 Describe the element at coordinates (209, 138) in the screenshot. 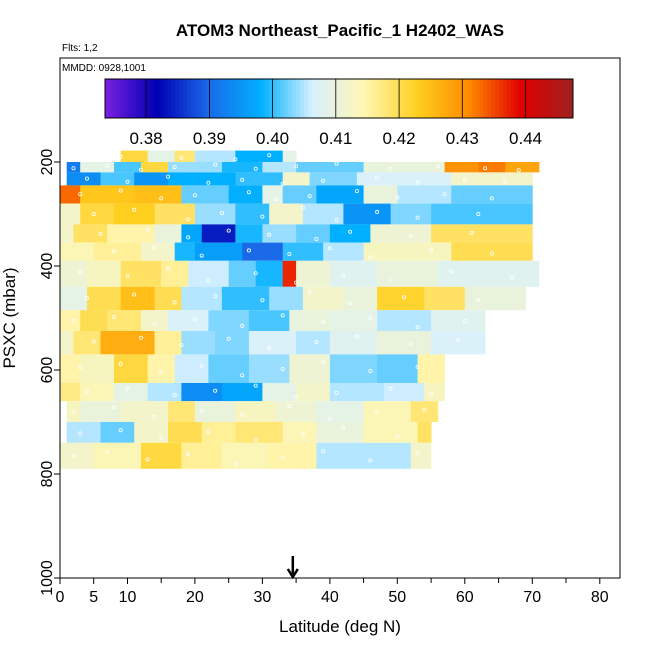

I see `colorbar-tick-label: 0.39` at that location.